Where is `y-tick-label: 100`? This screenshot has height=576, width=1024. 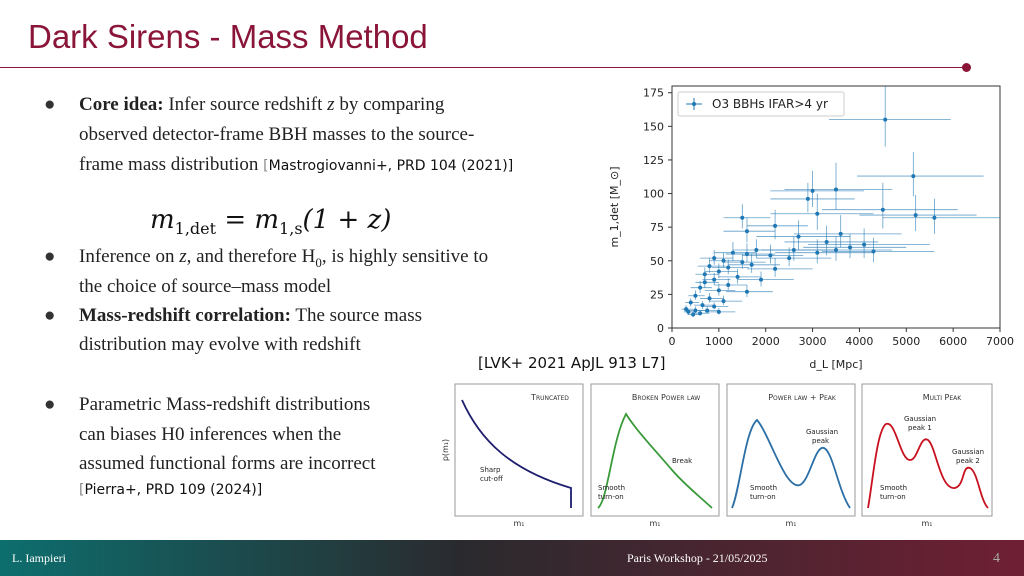 y-tick-label: 100 is located at coordinates (653, 194).